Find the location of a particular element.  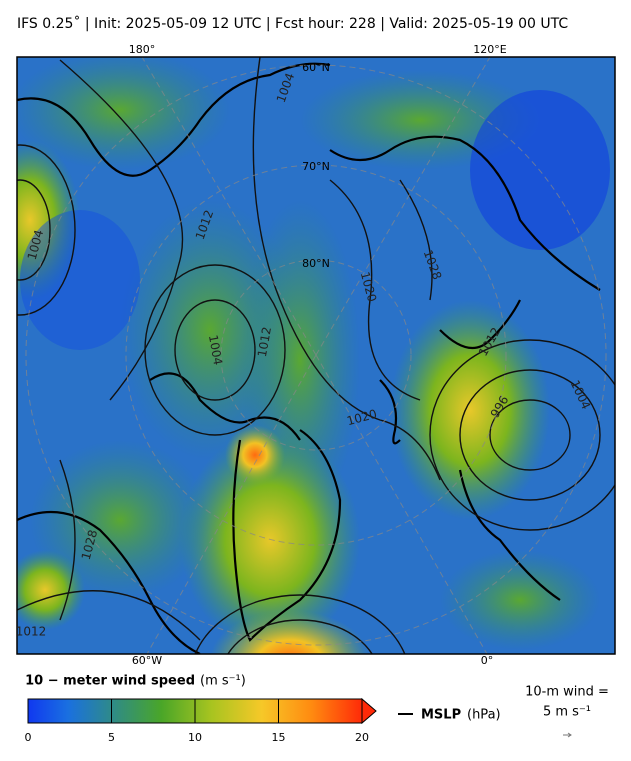

colorbar-tick-label: 0 is located at coordinates (28, 737).